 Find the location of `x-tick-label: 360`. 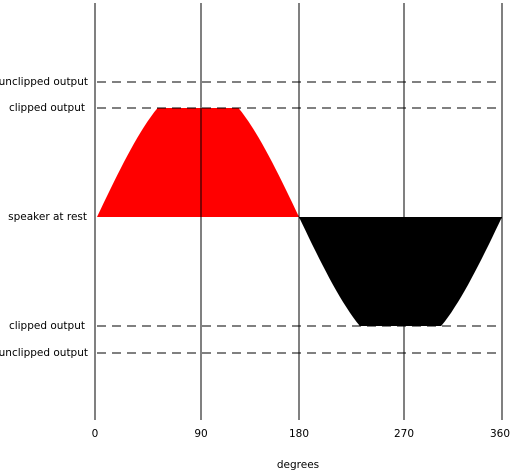

x-tick-label: 360 is located at coordinates (500, 434).